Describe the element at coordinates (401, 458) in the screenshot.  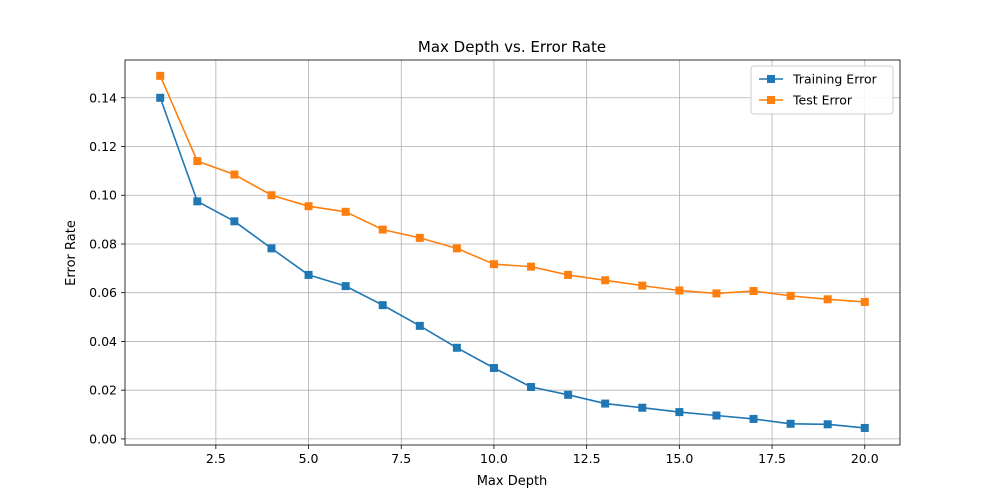
I see `x-tick-label: 7.5` at that location.